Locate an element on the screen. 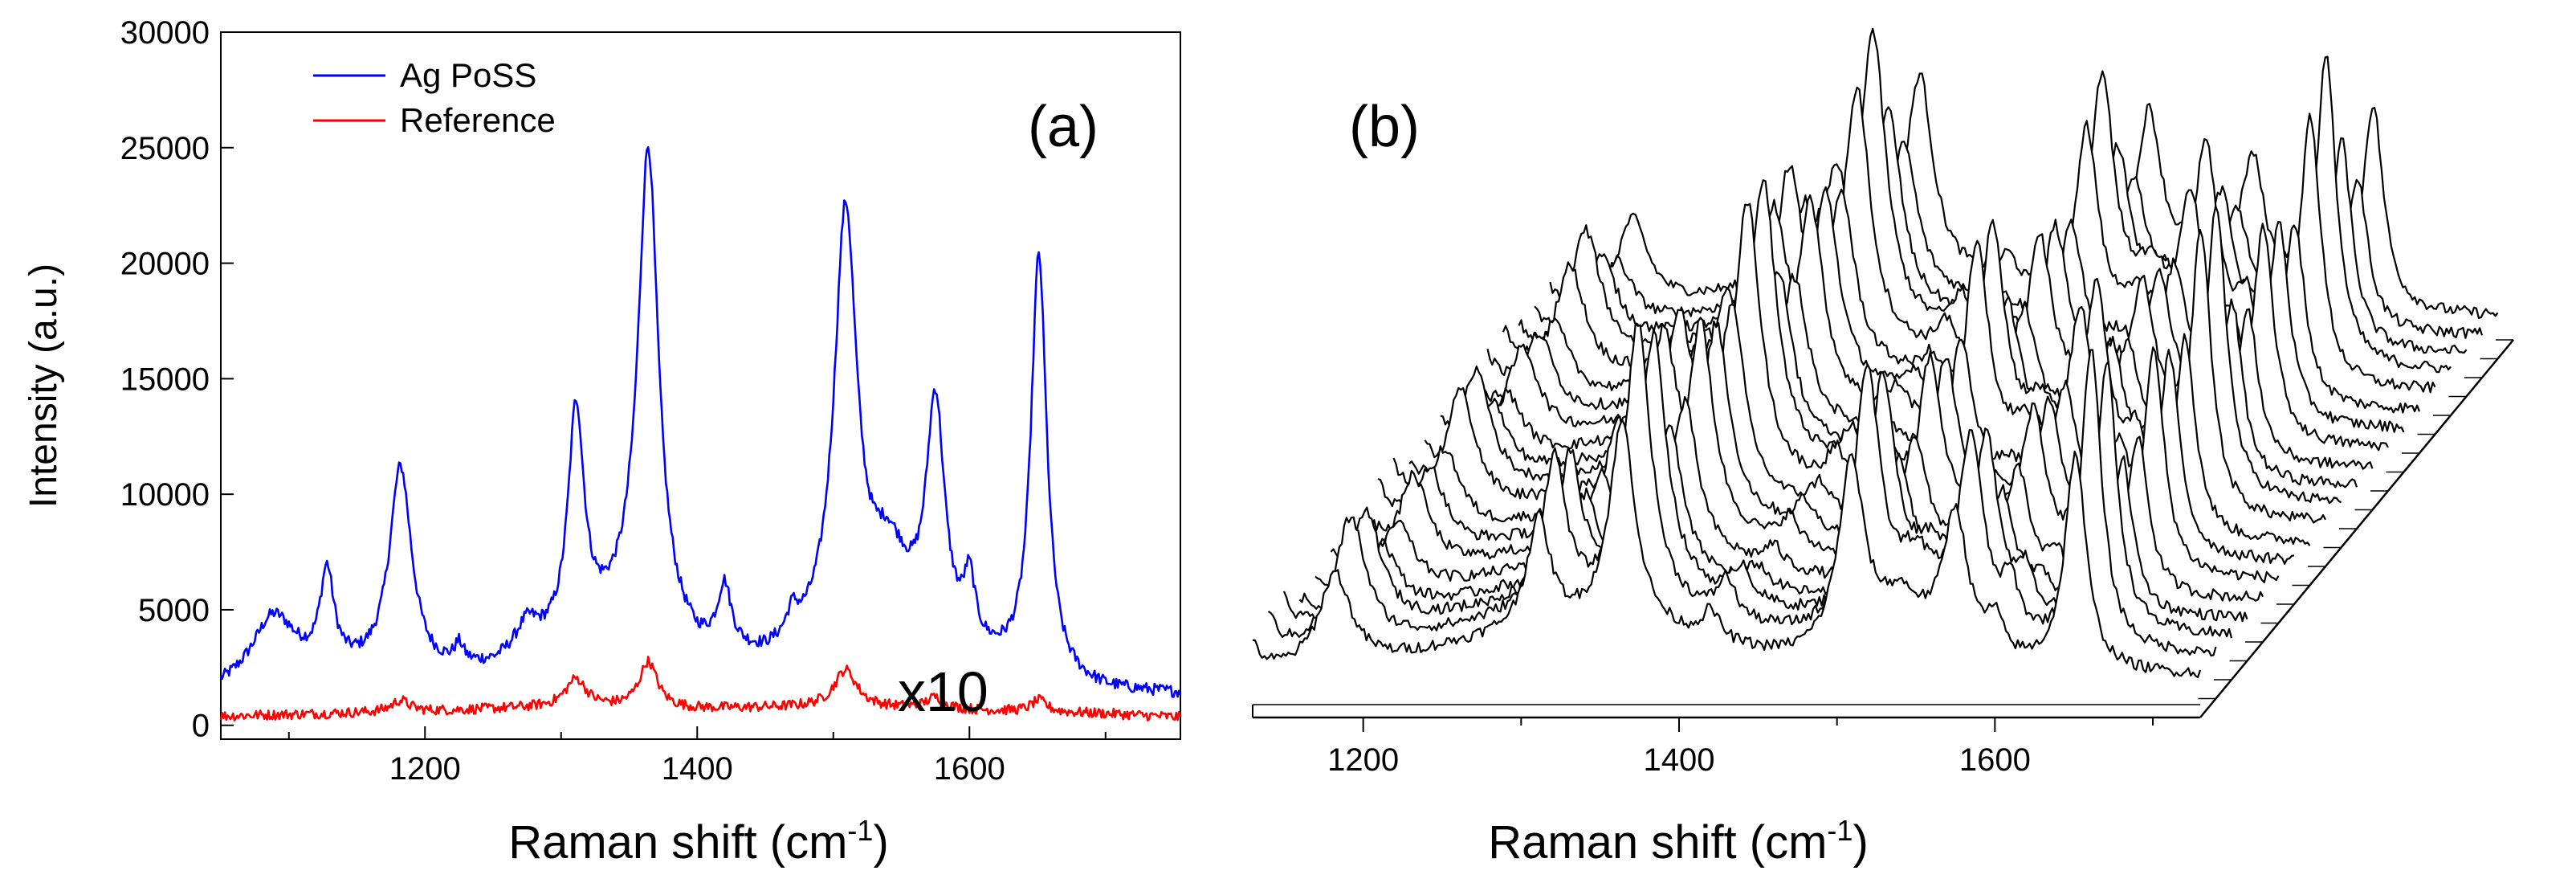 This screenshot has height=887, width=2576. y-tick-label: 5000 is located at coordinates (174, 610).